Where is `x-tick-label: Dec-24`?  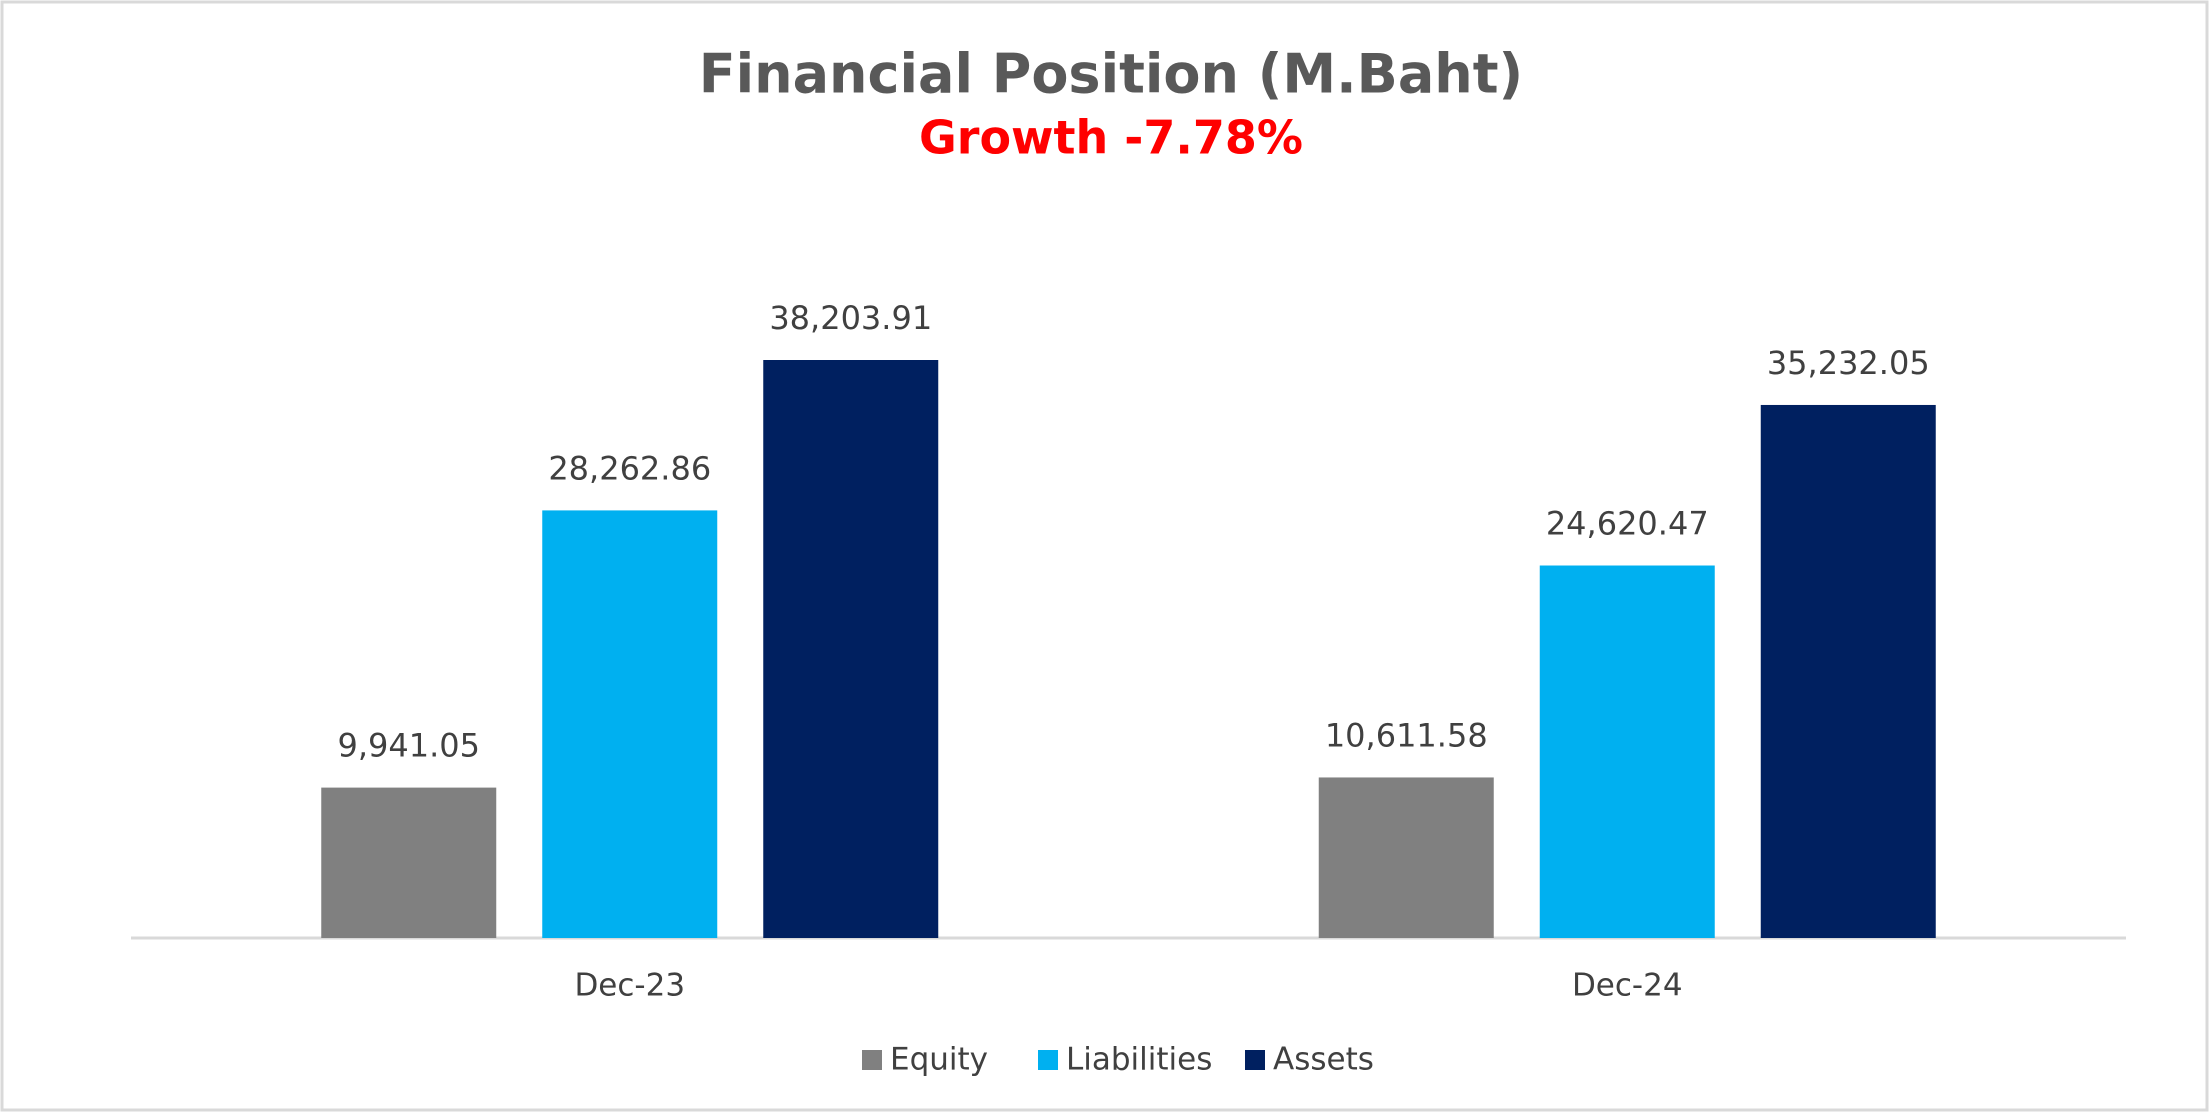
x-tick-label: Dec-24 is located at coordinates (1627, 986).